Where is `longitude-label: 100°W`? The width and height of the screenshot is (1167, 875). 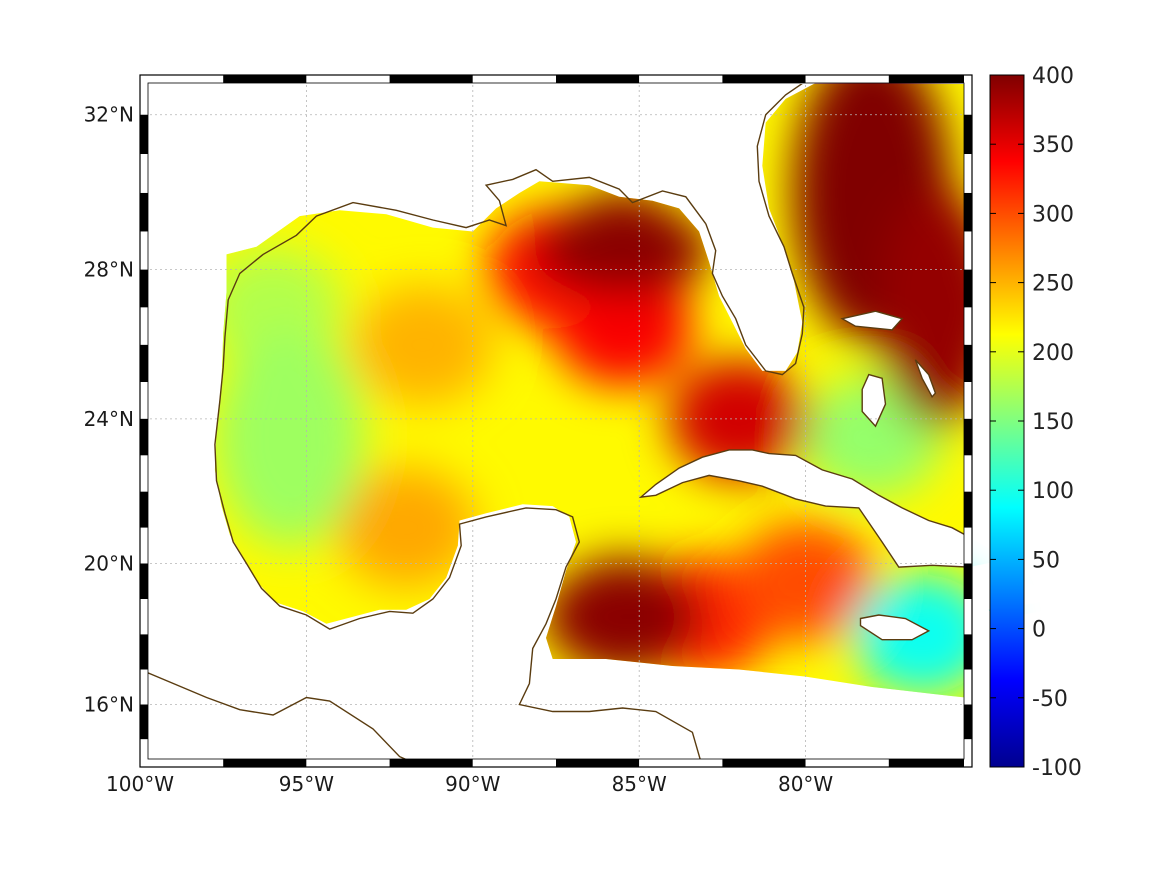
longitude-label: 100°W is located at coordinates (140, 784).